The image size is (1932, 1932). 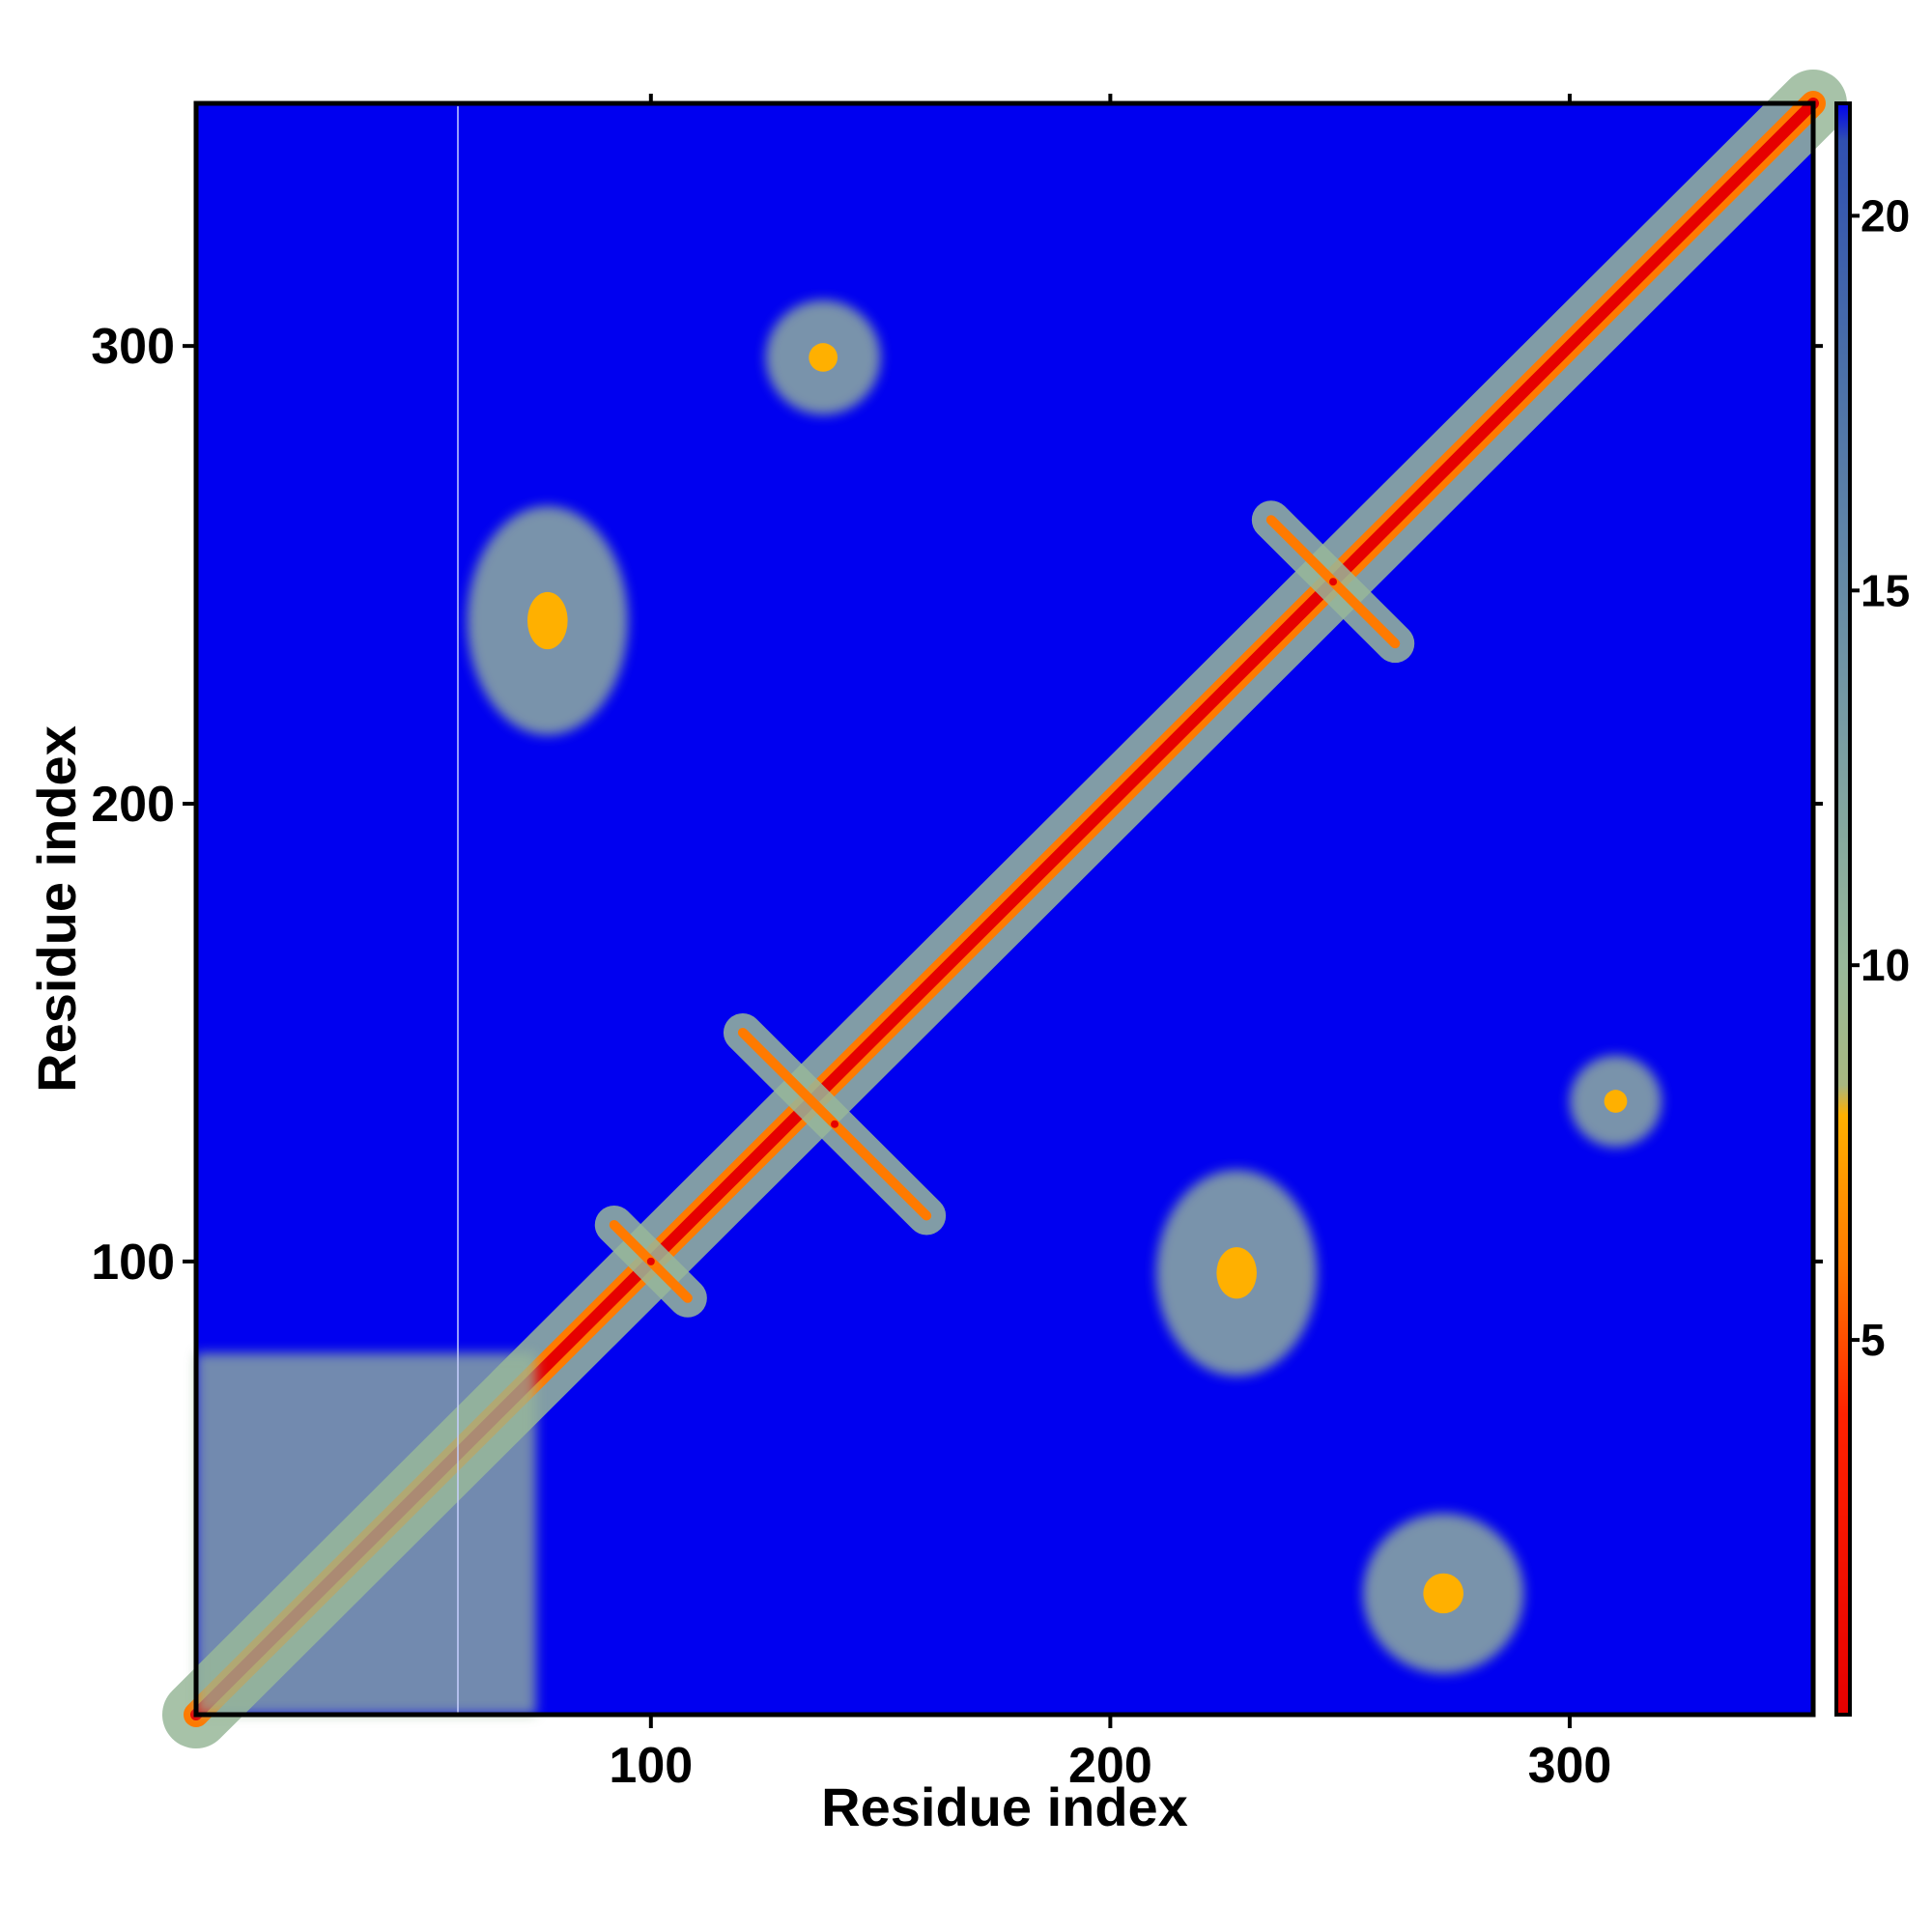 I want to click on y-axis-title: Residue index, so click(x=56, y=909).